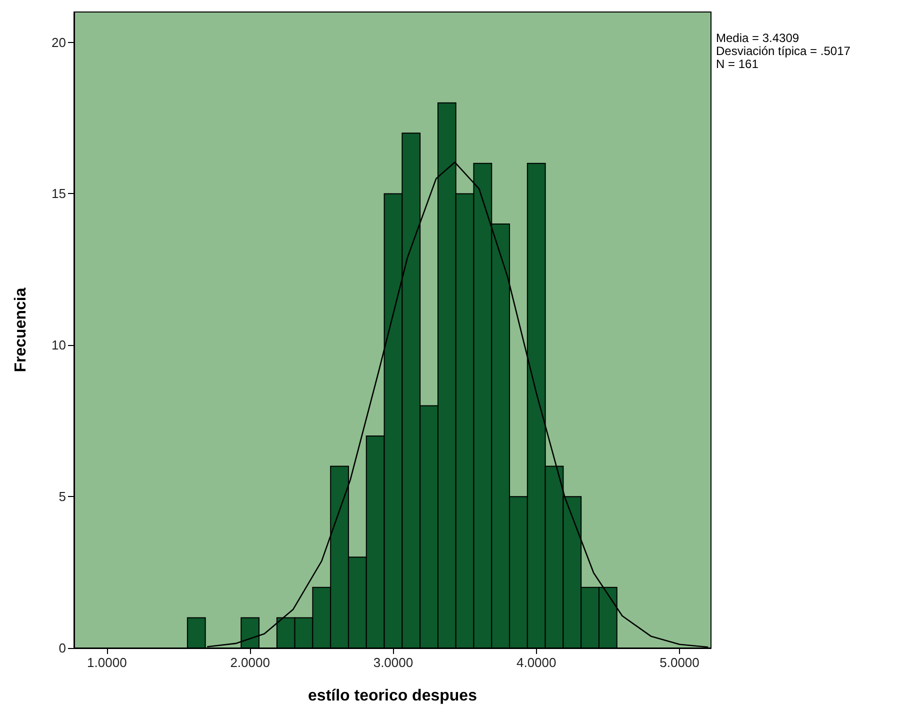 Image resolution: width=911 pixels, height=720 pixels. Describe the element at coordinates (59, 194) in the screenshot. I see `y-tick-label: 15` at that location.